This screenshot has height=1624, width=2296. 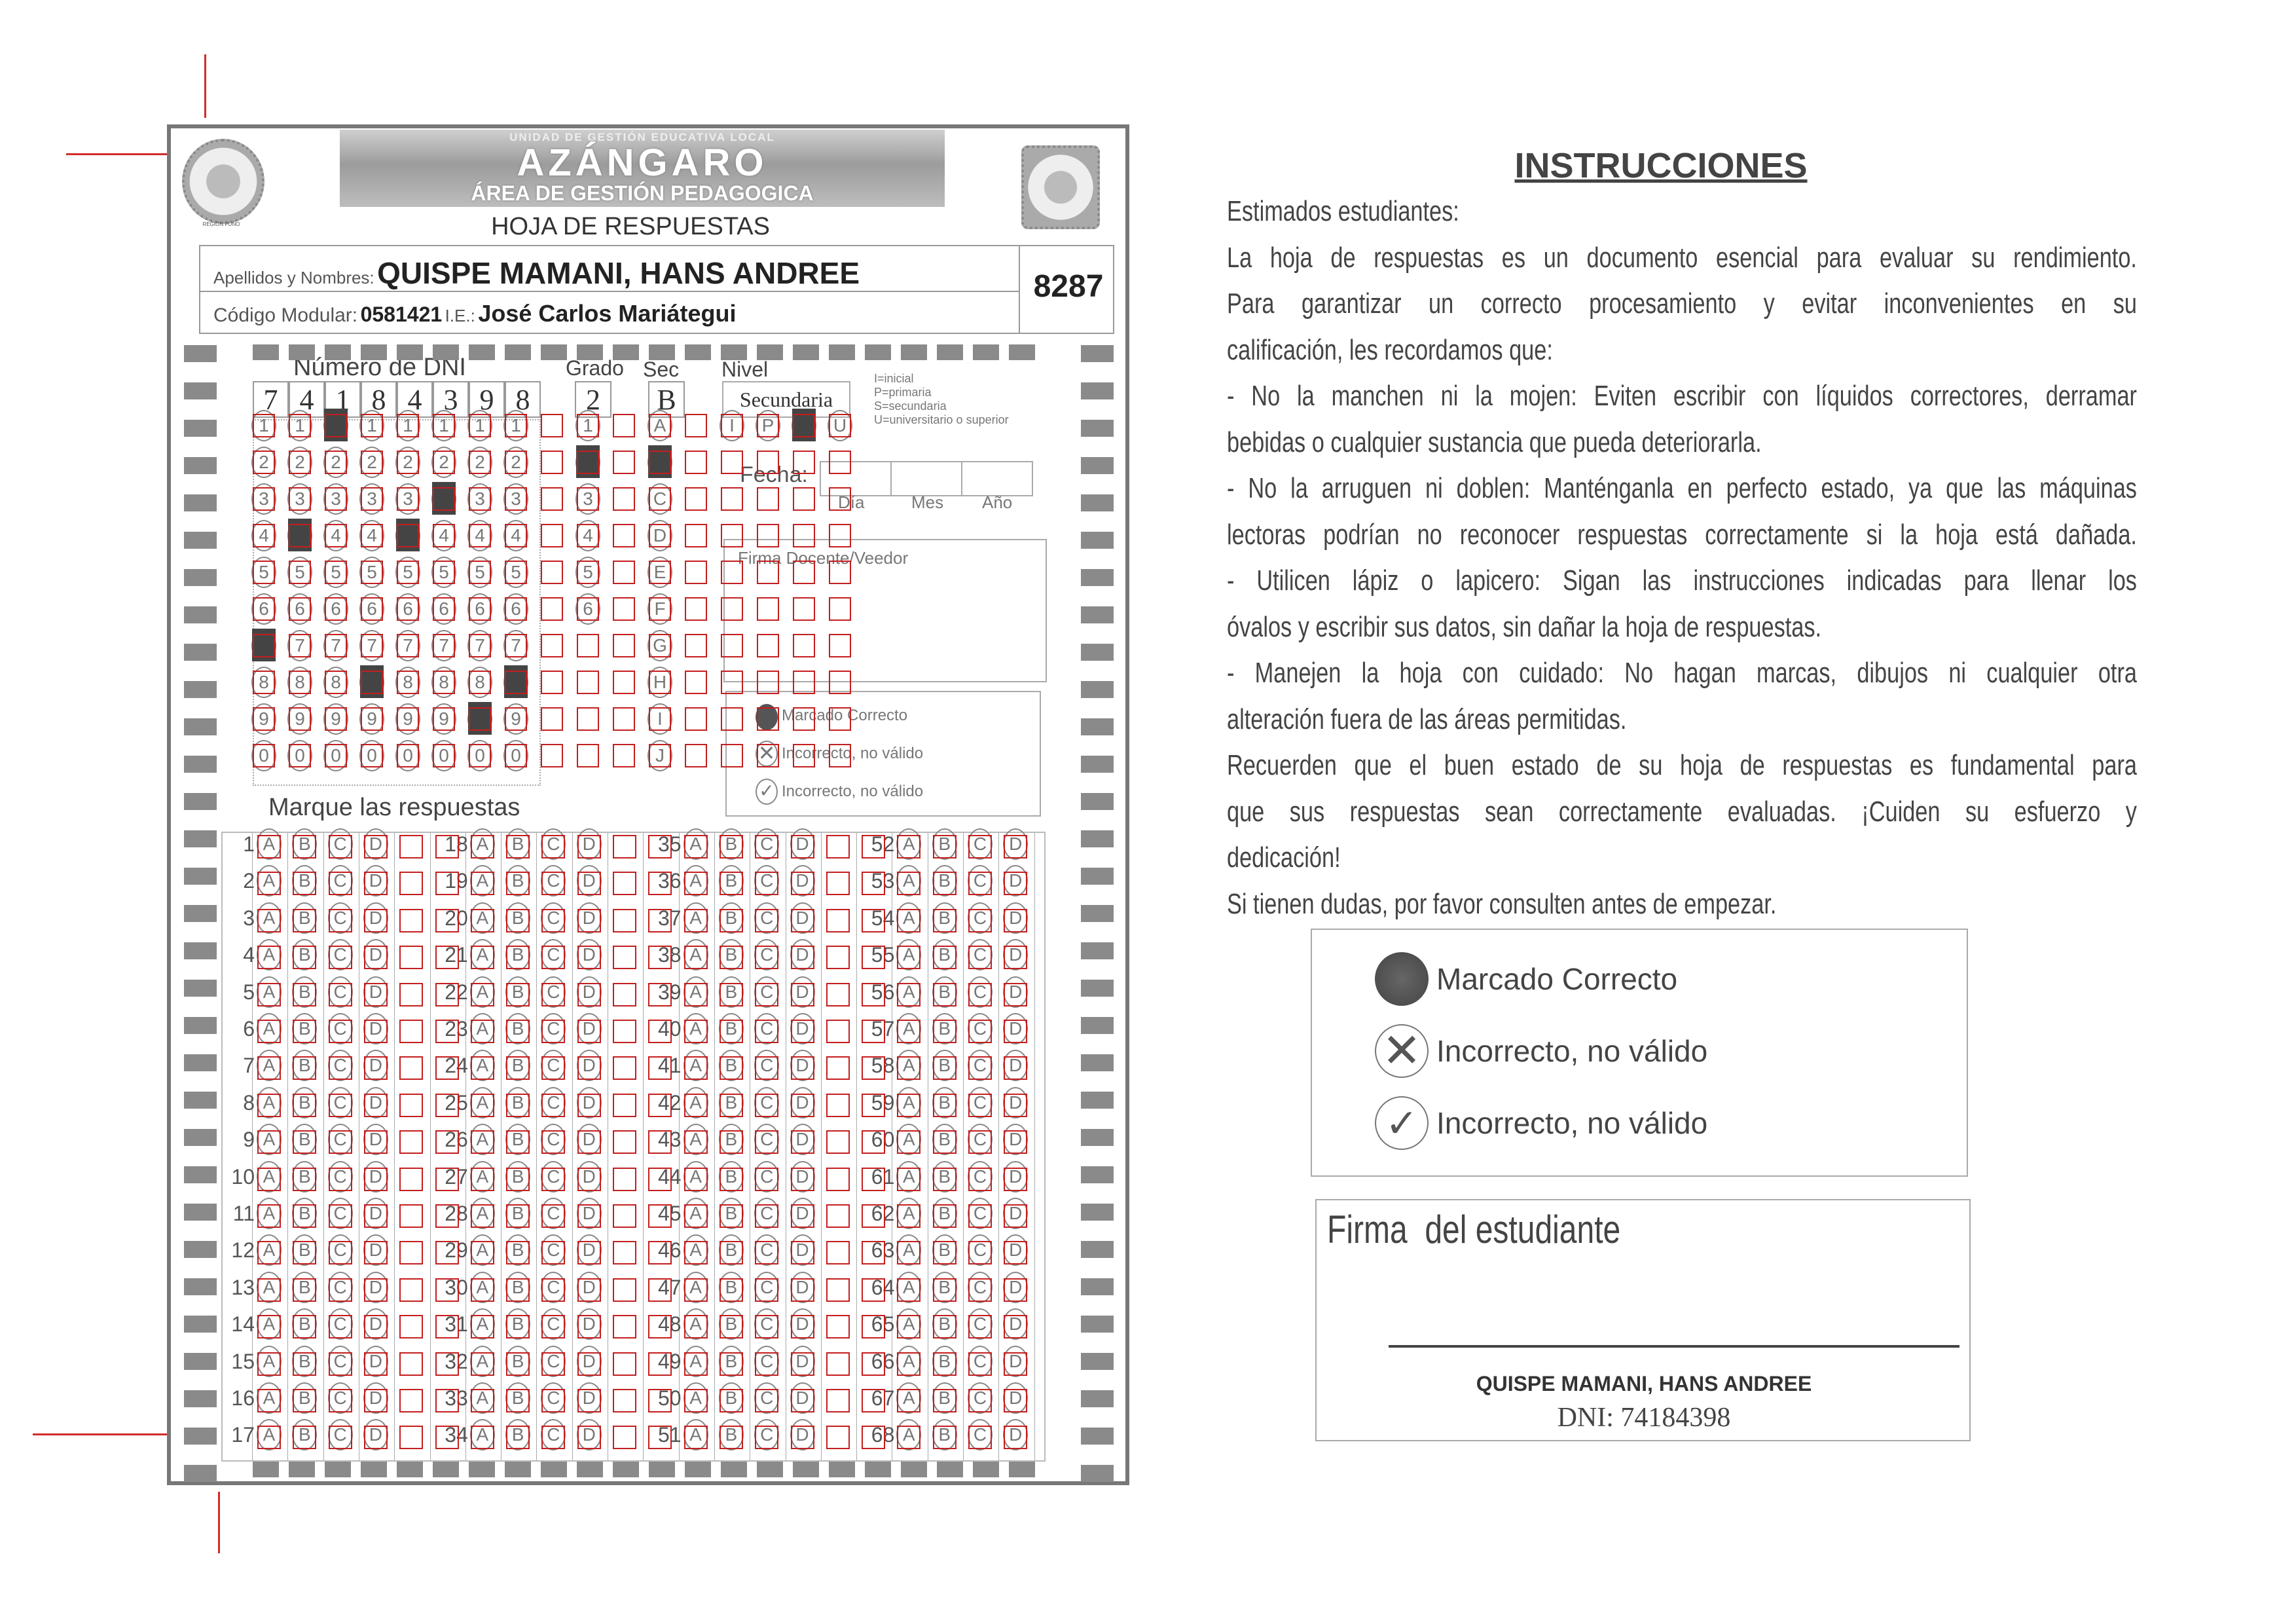 What do you see at coordinates (926, 478) in the screenshot?
I see `date-month-field` at bounding box center [926, 478].